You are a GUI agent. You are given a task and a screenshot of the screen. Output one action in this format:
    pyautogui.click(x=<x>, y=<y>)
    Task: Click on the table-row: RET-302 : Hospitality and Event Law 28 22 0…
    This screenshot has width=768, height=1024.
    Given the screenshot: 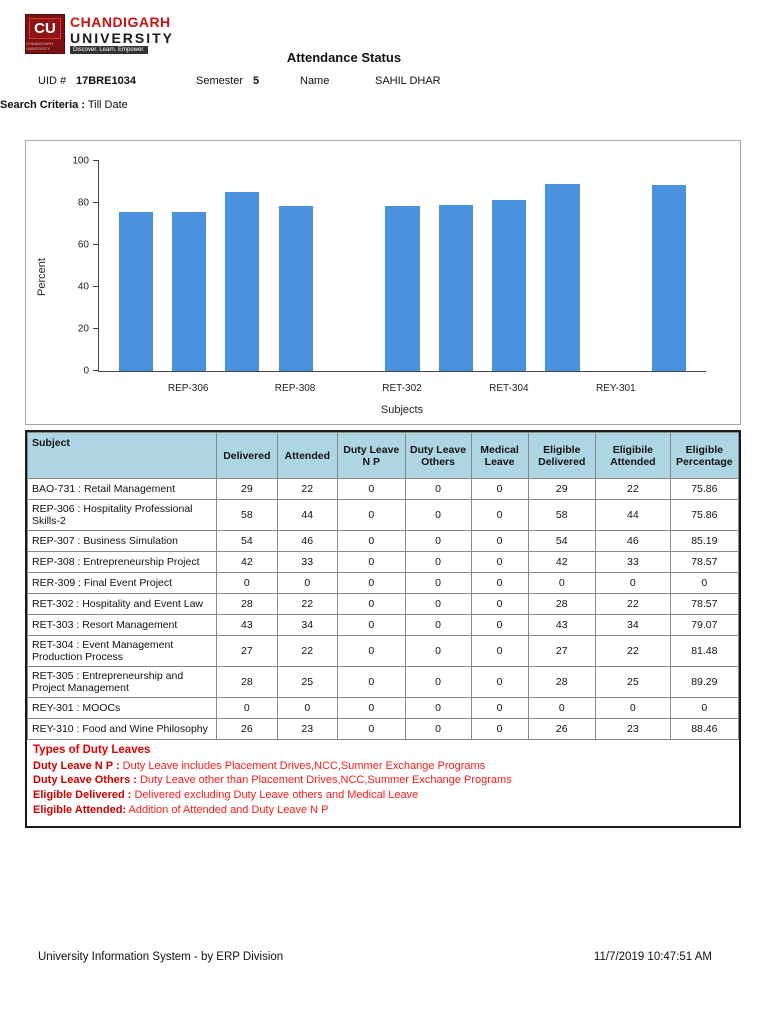 What is the action you would take?
    pyautogui.click(x=383, y=604)
    